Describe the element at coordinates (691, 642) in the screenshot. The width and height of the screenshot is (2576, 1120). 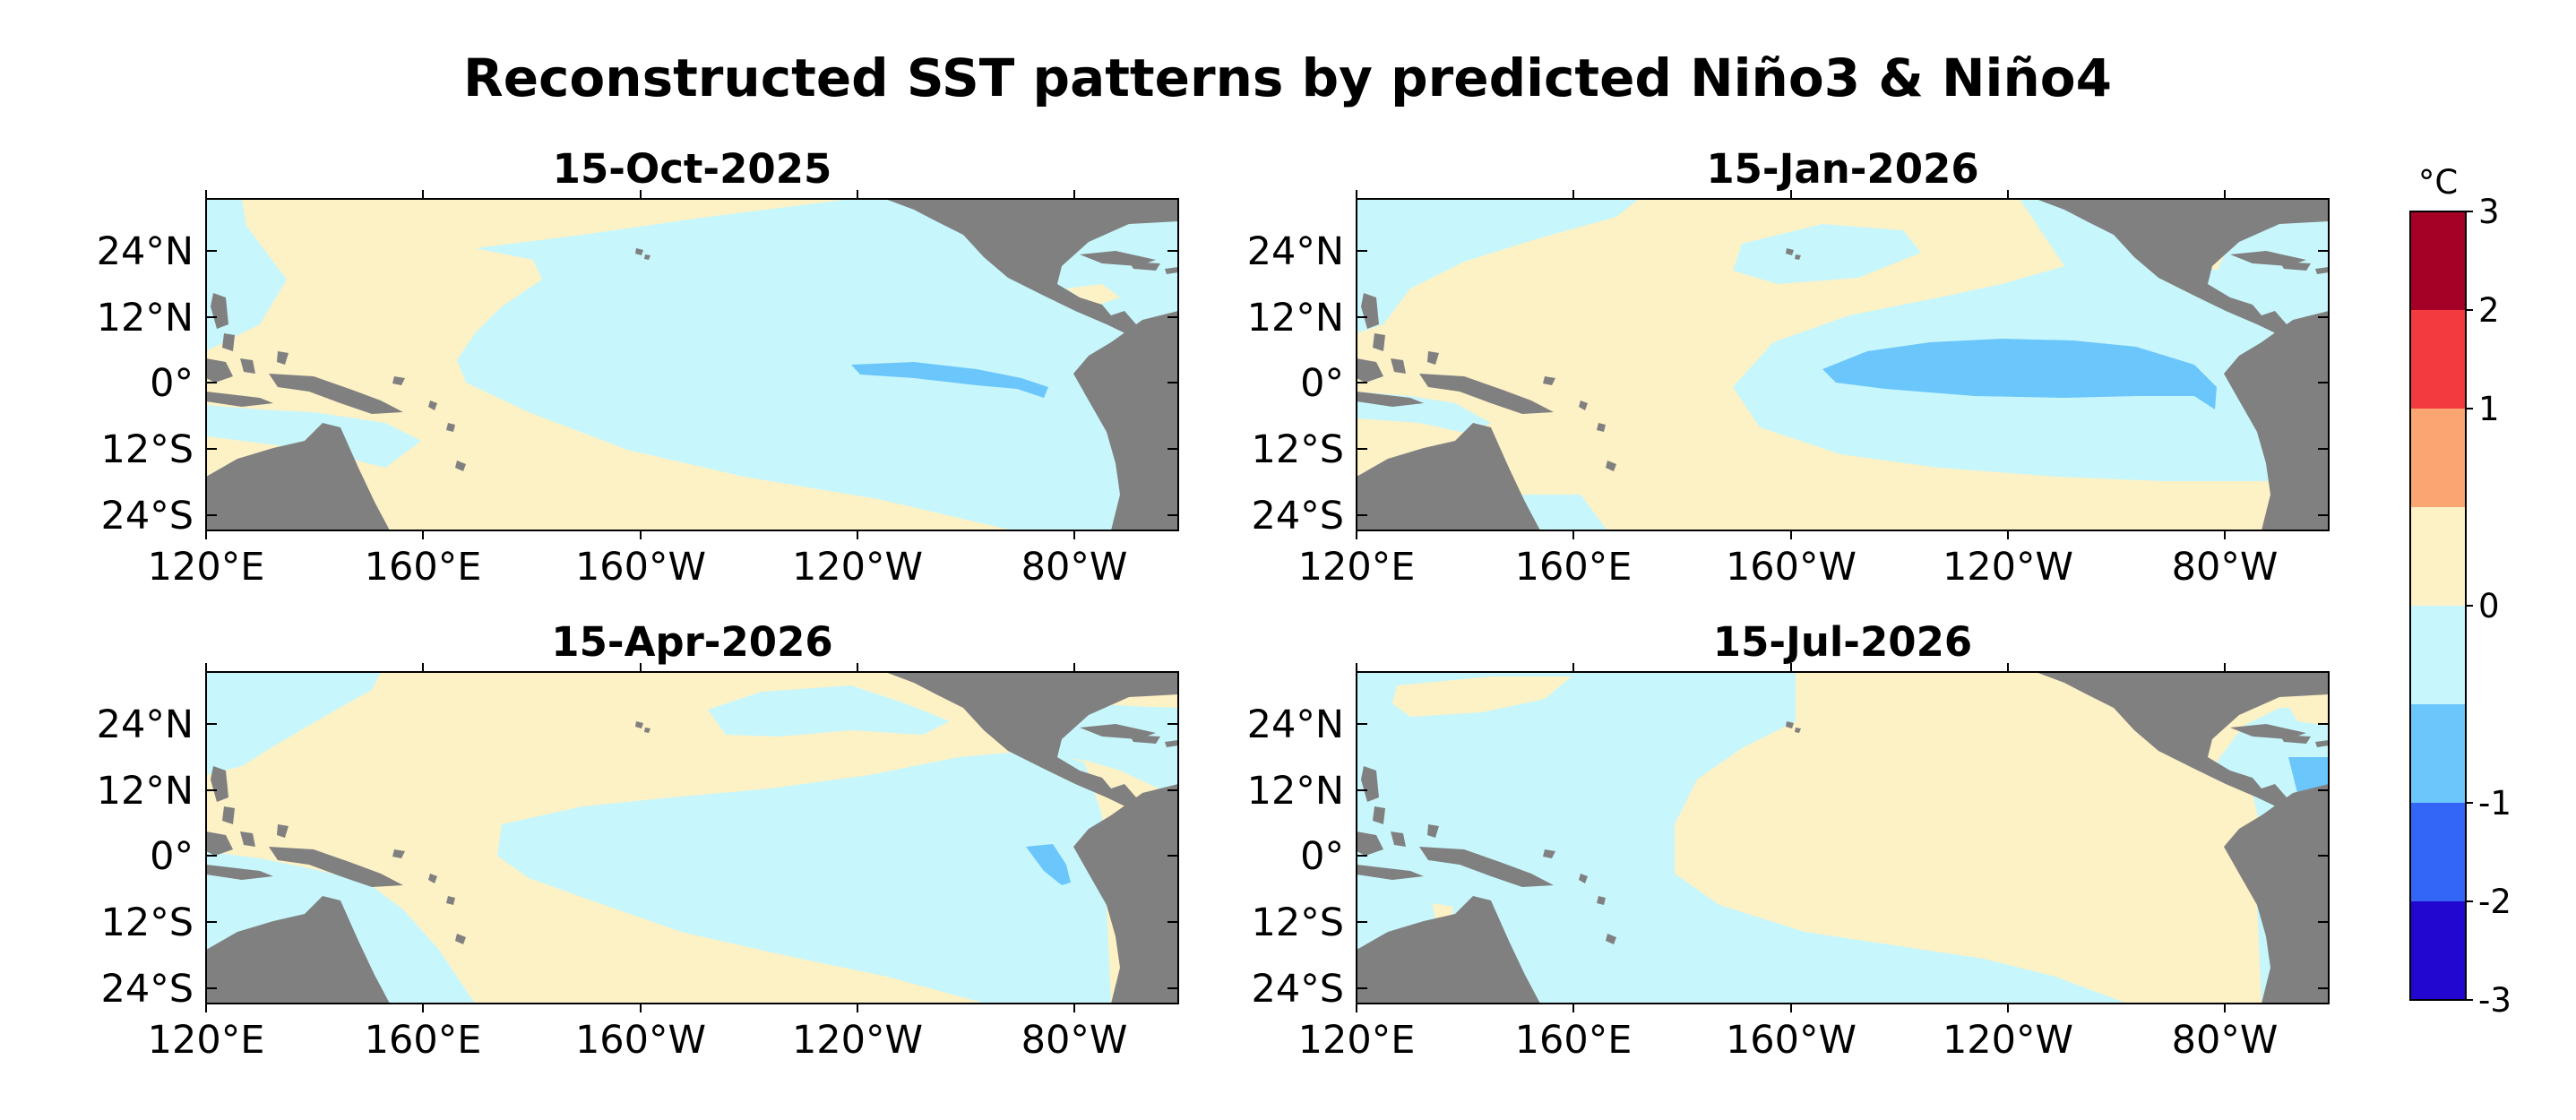
I see `panel-title: 15-Apr-2026` at that location.